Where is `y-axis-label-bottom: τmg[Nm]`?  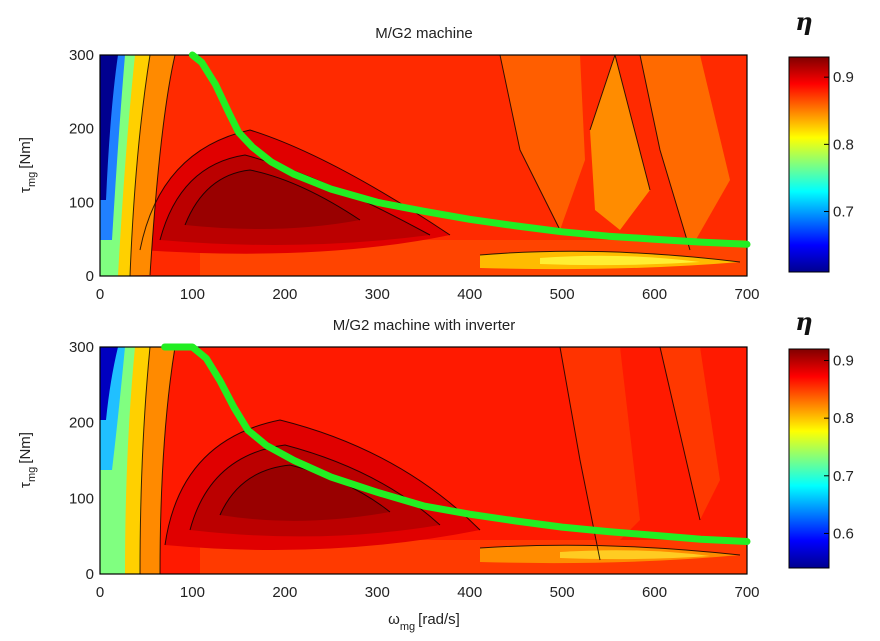
y-axis-label-bottom: τmg[Nm] is located at coordinates (27, 460).